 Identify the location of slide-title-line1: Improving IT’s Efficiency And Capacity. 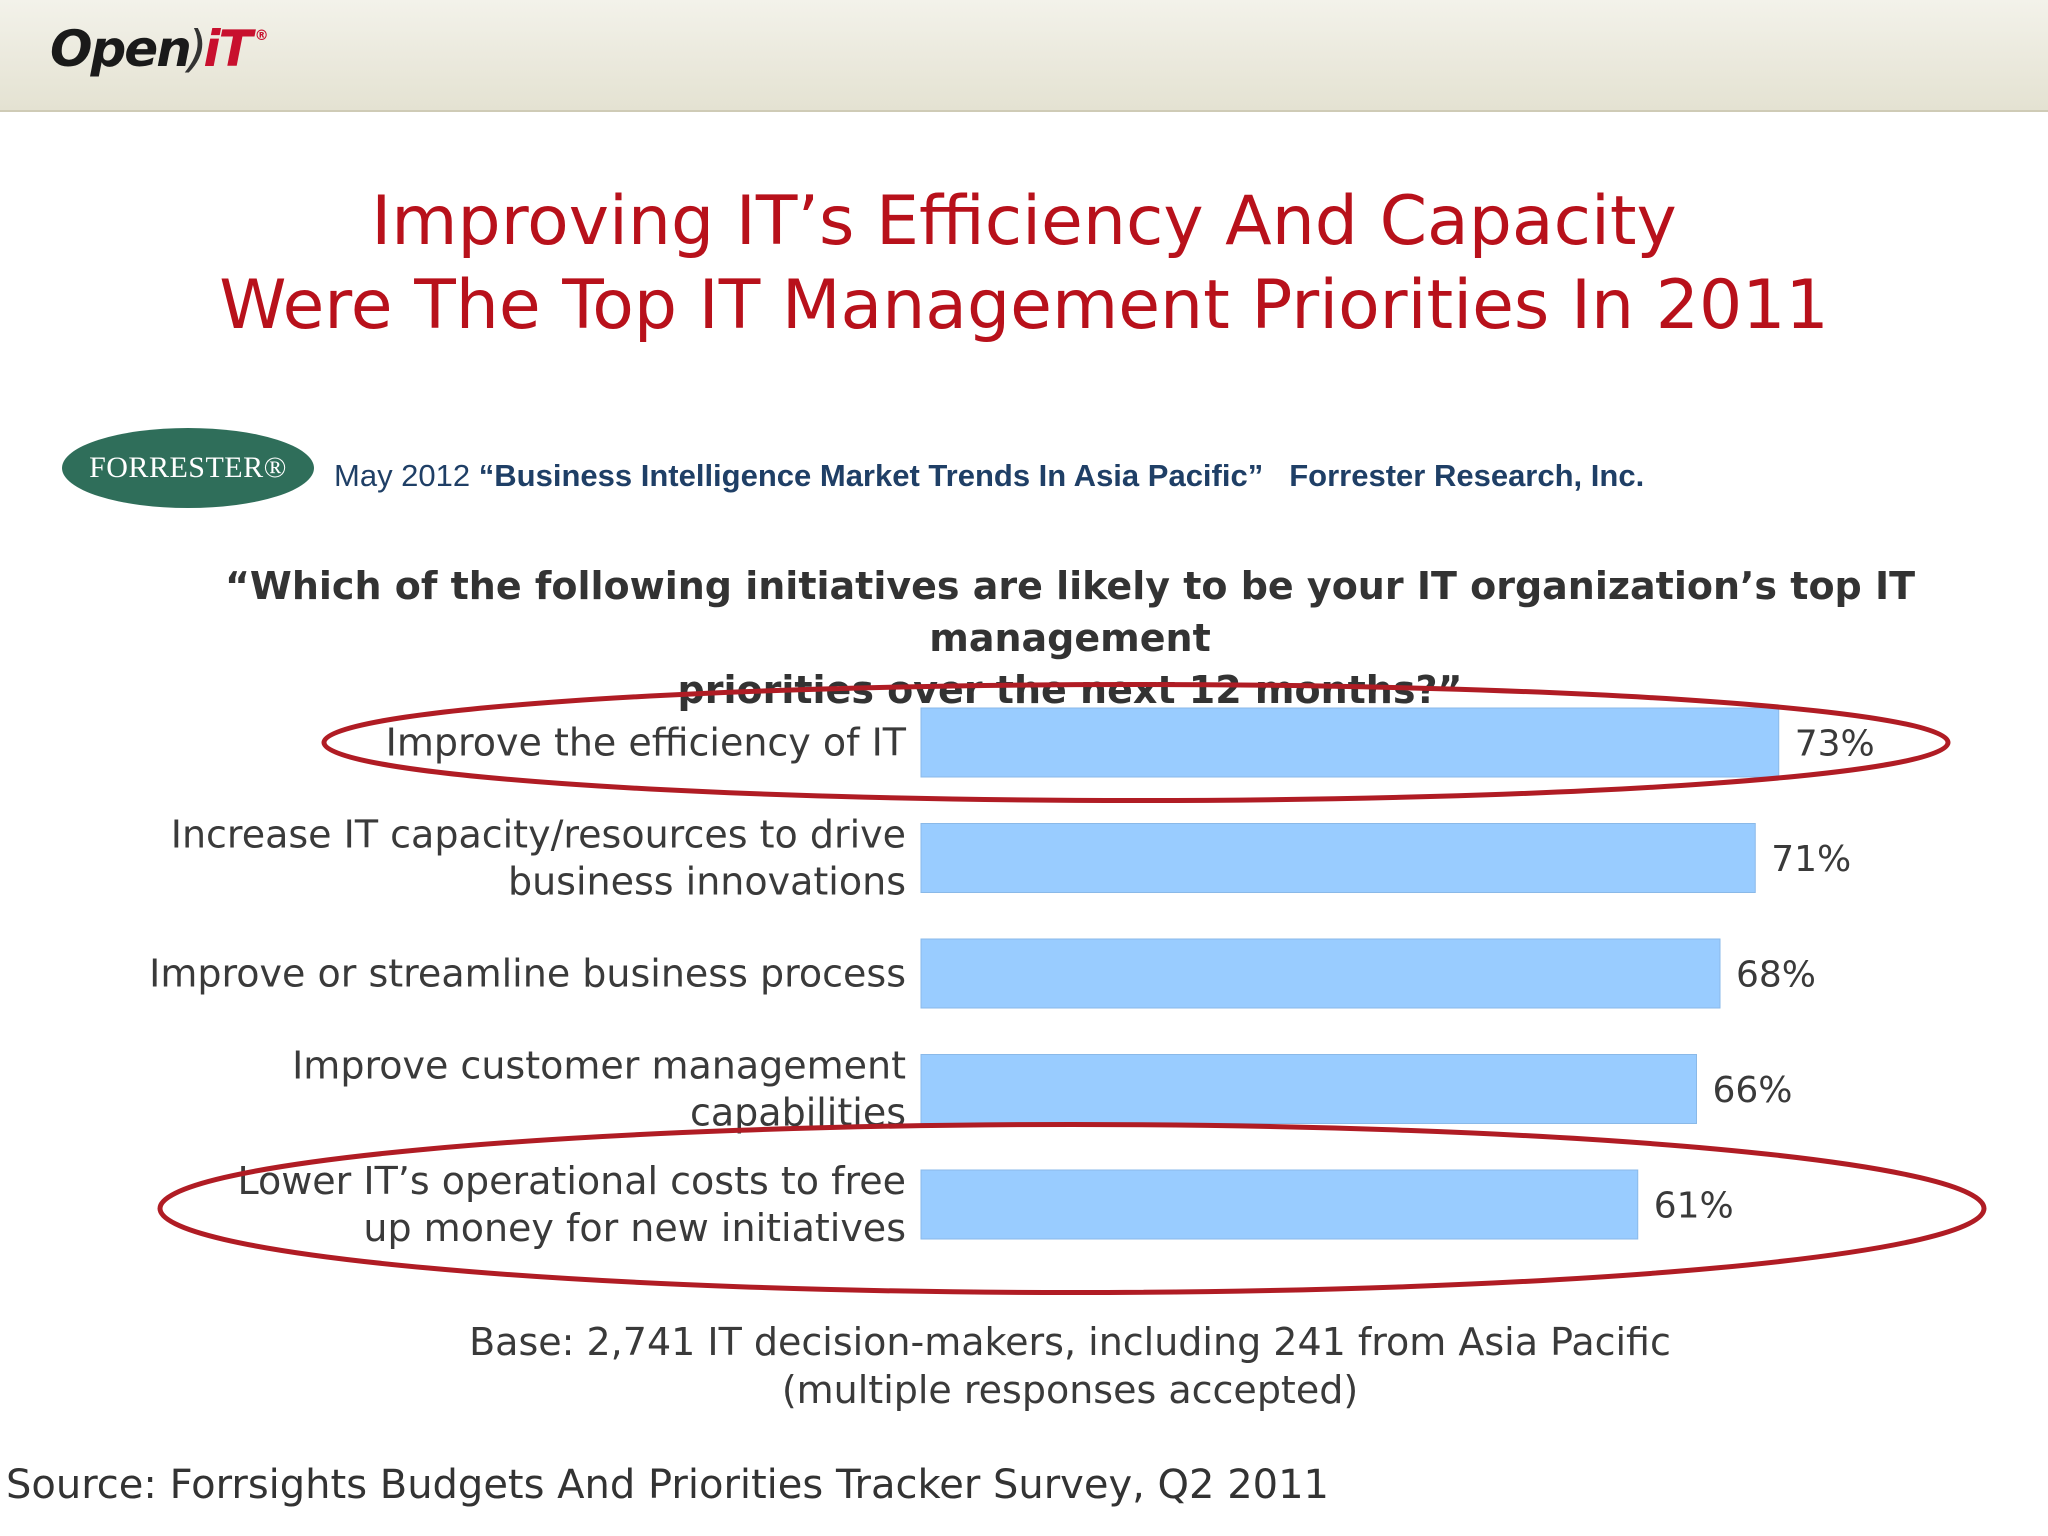
(1024, 221).